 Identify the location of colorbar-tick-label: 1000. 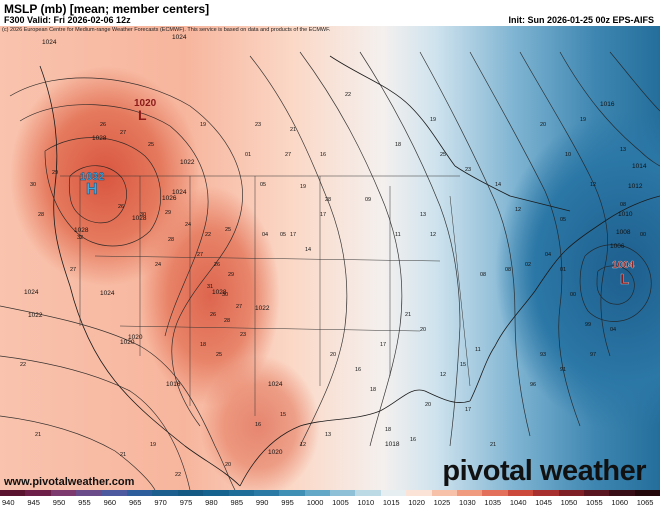
(315, 502).